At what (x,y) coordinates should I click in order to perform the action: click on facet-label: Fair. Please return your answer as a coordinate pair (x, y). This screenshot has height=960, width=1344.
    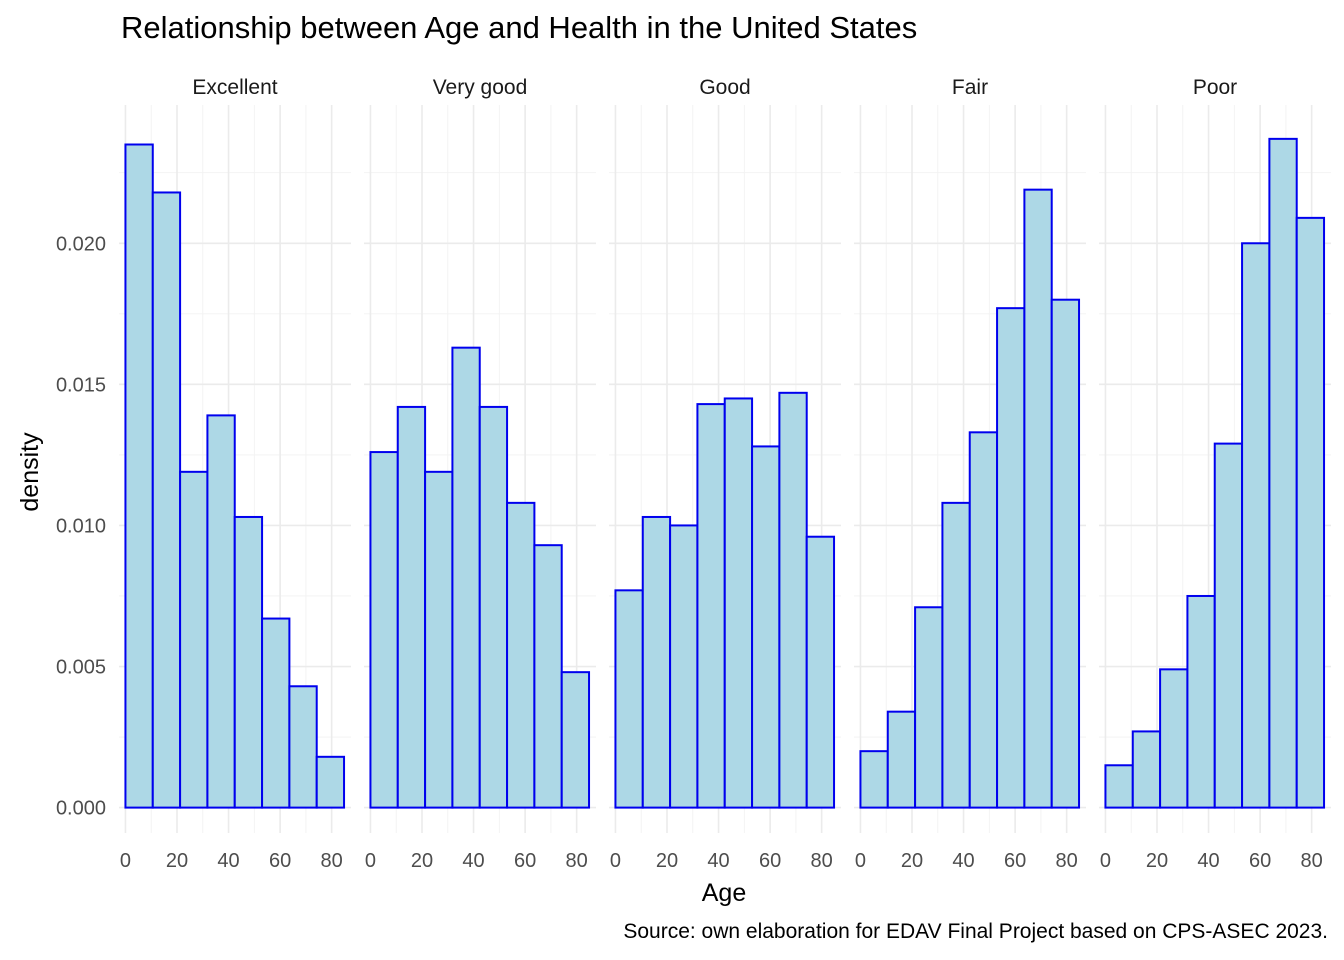
    Looking at the image, I should click on (970, 87).